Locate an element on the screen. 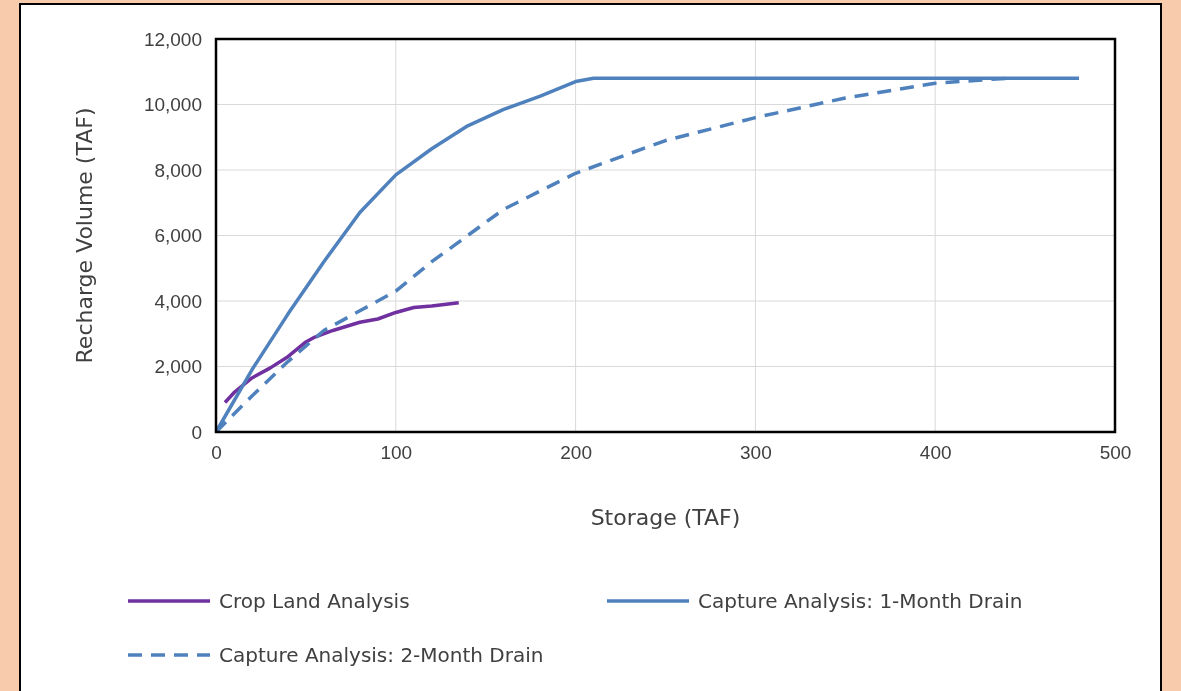  x-tick-label: 0 is located at coordinates (216, 453).